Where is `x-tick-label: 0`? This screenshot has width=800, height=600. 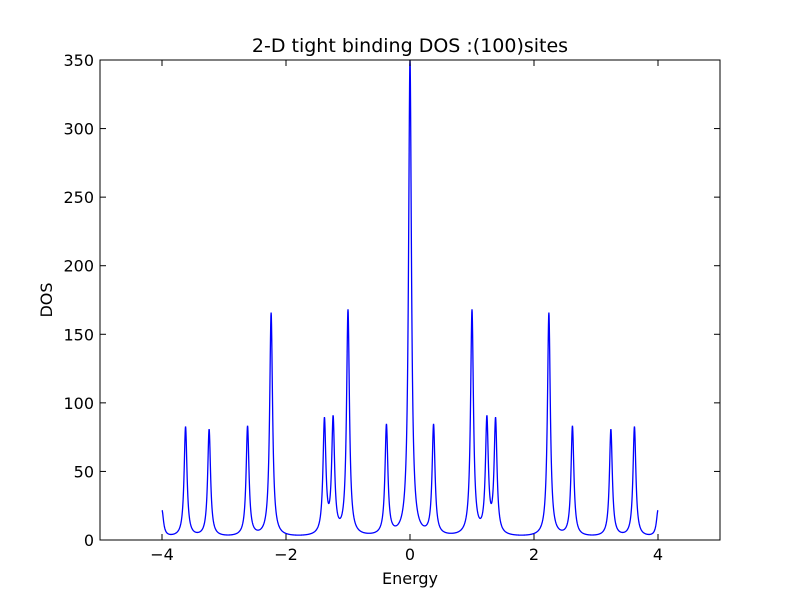
x-tick-label: 0 is located at coordinates (410, 554).